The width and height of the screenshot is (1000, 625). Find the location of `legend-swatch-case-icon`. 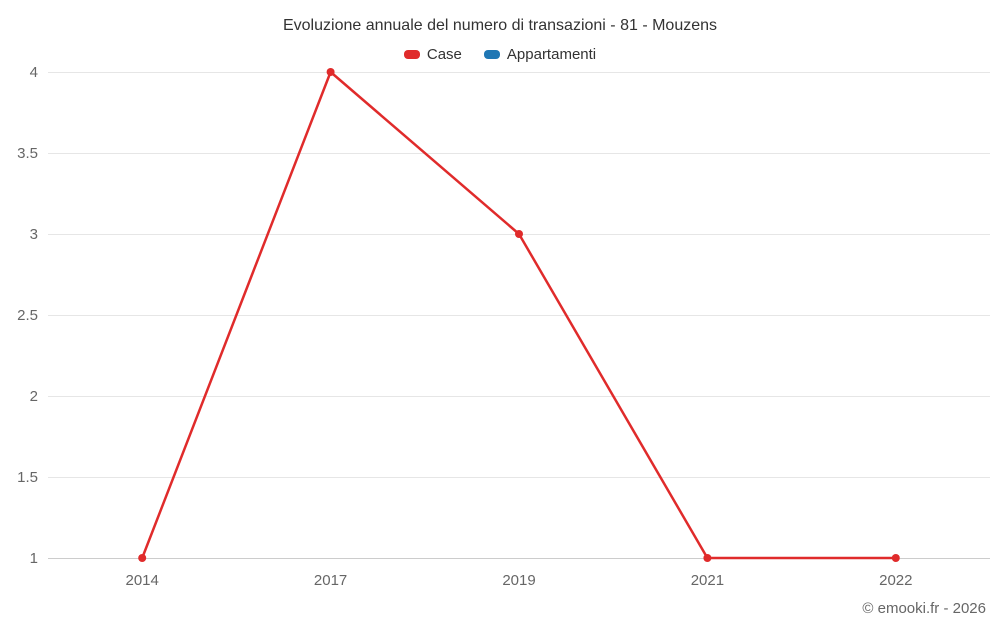

legend-swatch-case-icon is located at coordinates (411, 54).